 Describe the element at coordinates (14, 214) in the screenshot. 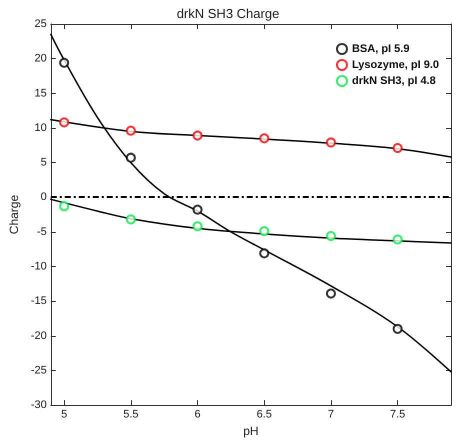

I see `y-axis-title: Charge` at that location.